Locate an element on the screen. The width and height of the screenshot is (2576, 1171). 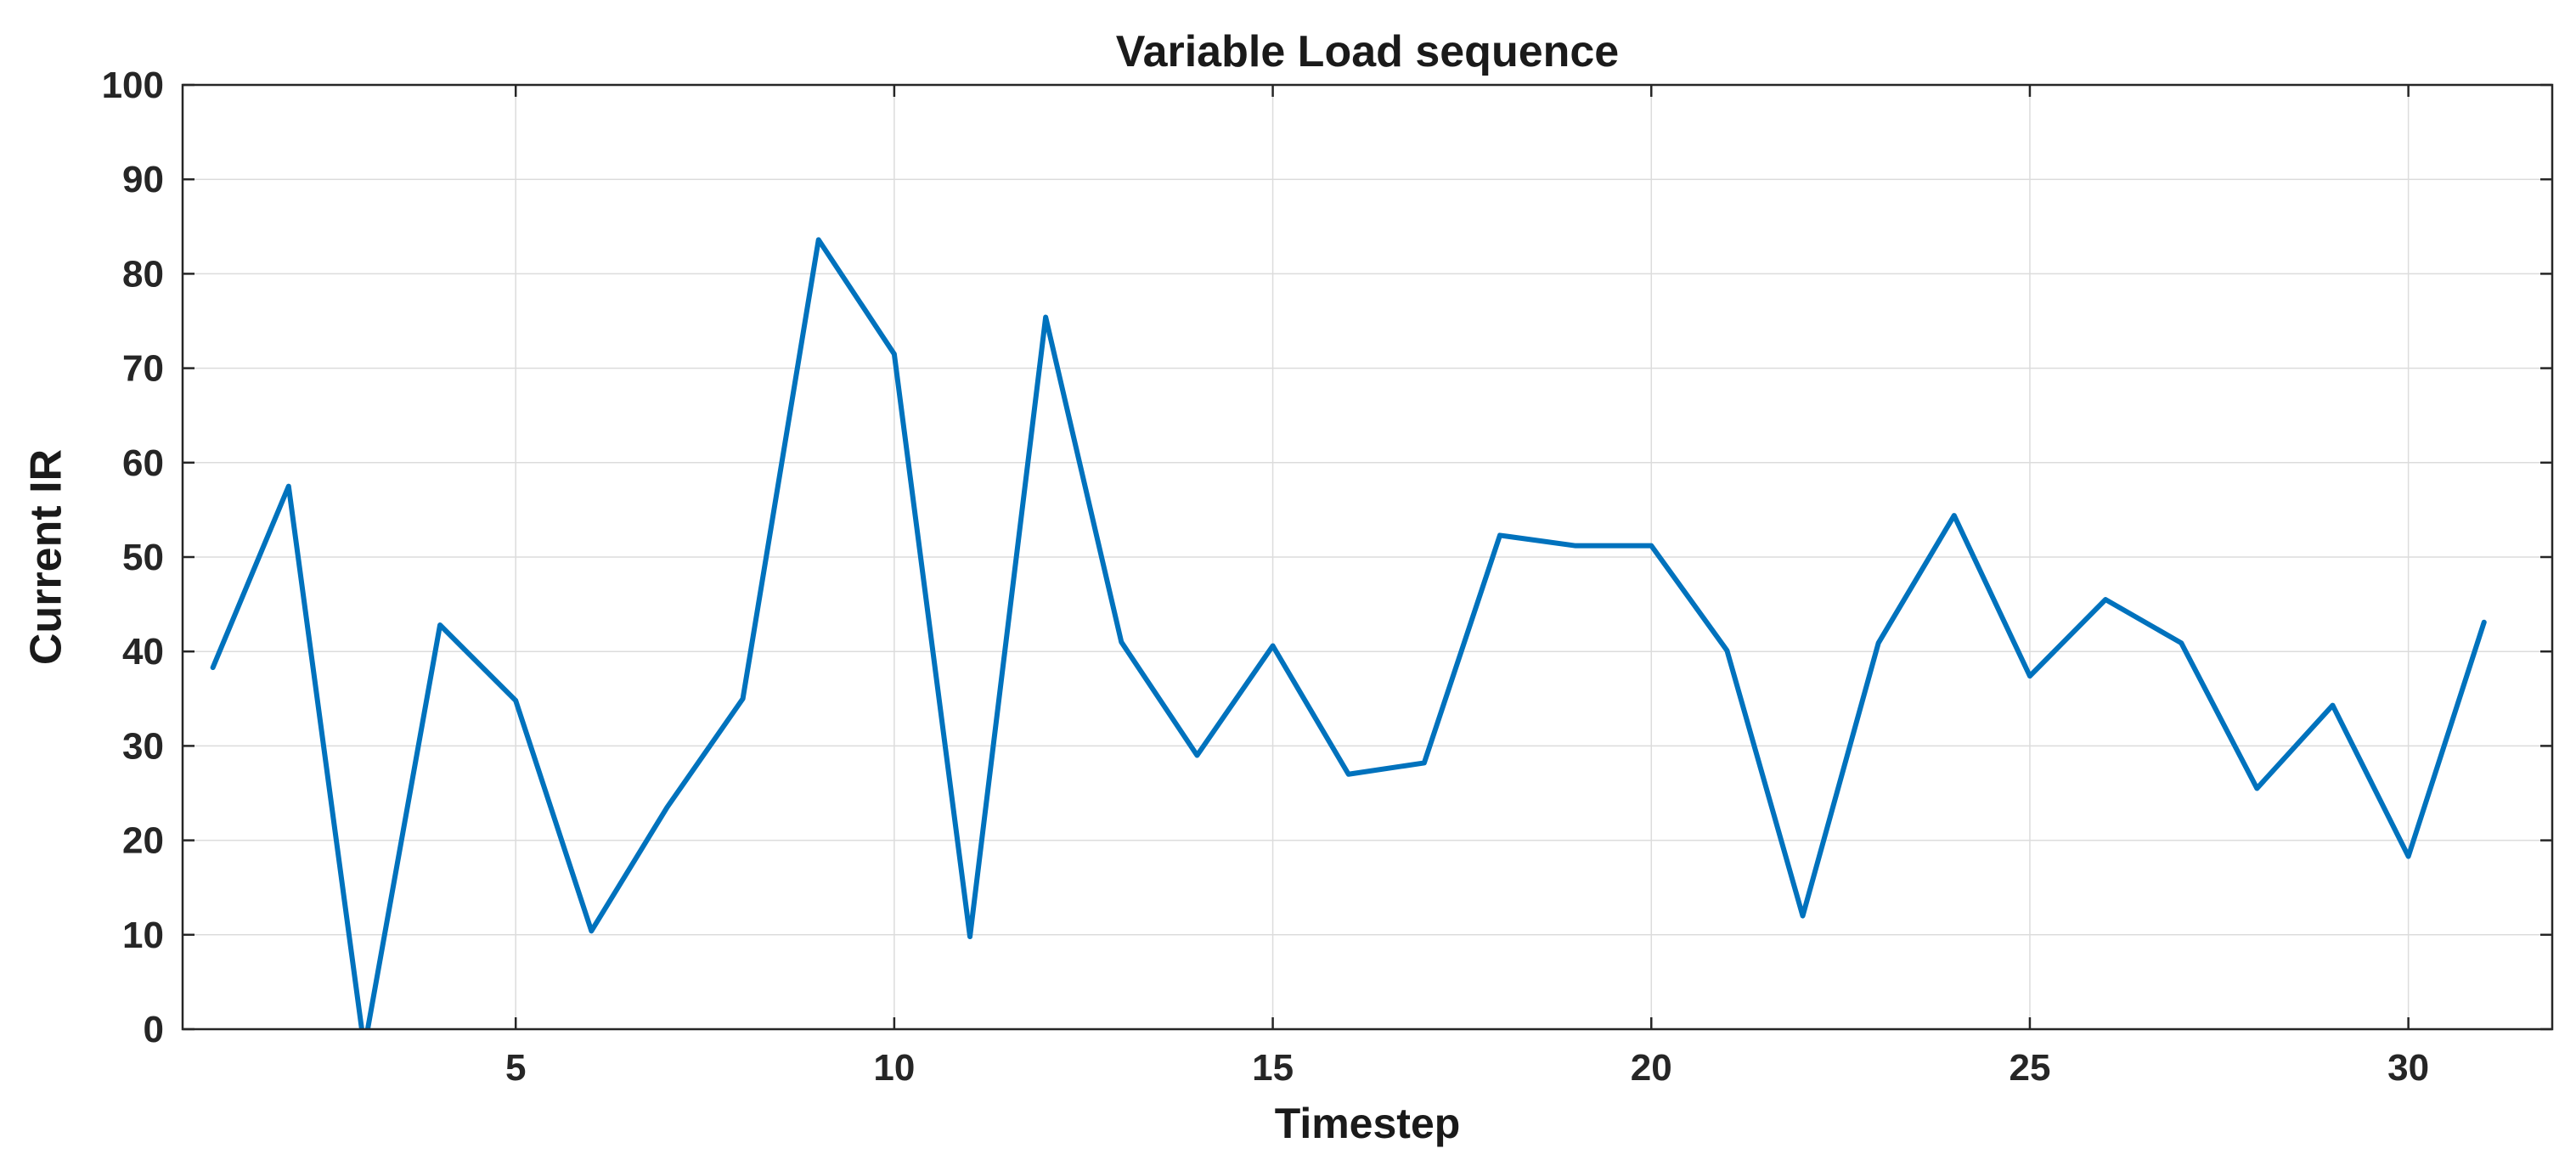
x-tick-label: 5 is located at coordinates (515, 1068).